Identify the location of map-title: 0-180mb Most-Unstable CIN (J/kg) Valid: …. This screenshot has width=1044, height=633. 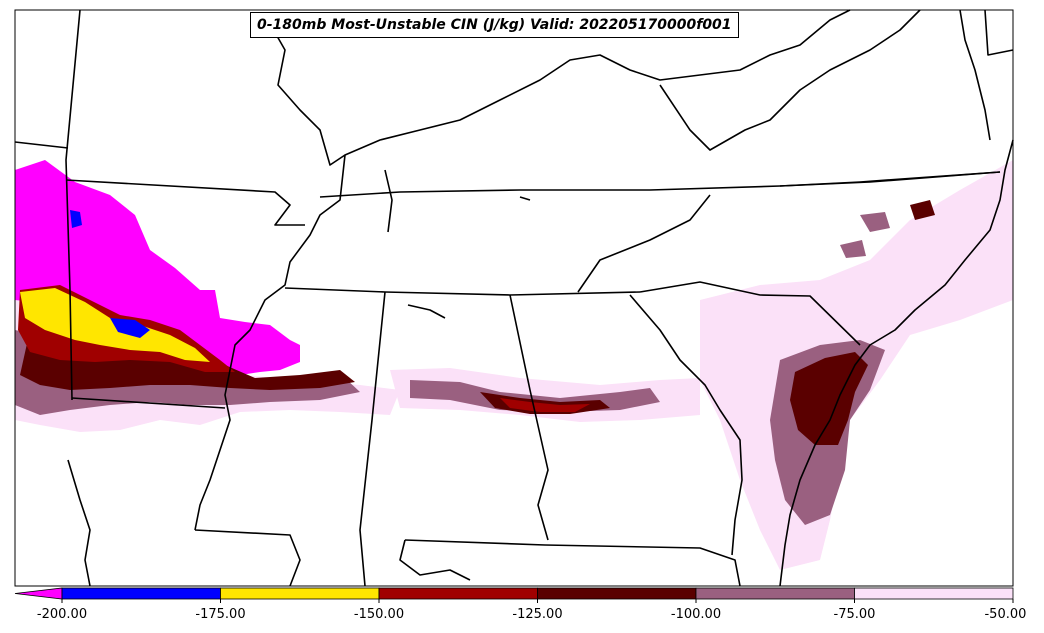
(494, 25).